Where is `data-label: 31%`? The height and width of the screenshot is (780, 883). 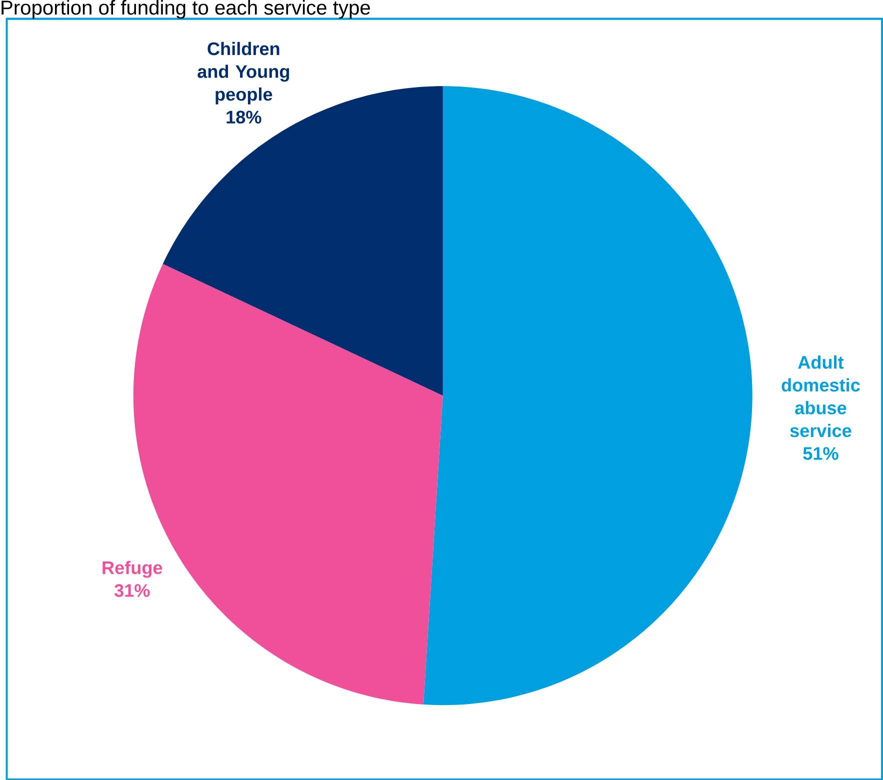
data-label: 31% is located at coordinates (132, 590).